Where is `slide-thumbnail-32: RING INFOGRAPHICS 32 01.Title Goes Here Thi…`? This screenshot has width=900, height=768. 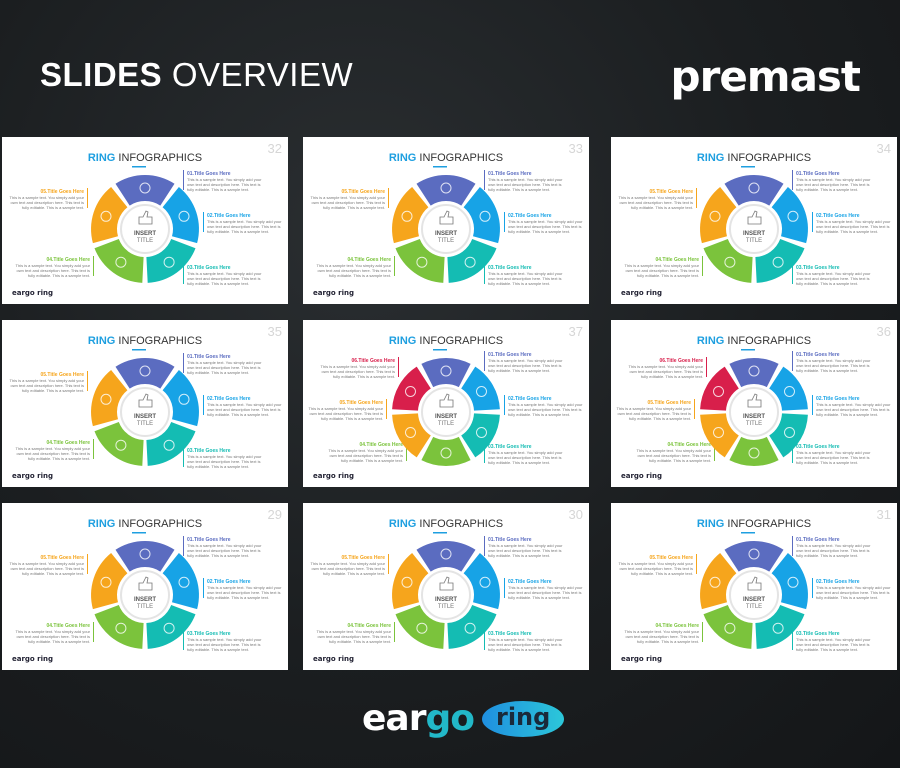
slide-thumbnail-32: RING INFOGRAPHICS 32 01.Title Goes Here Thi… is located at coordinates (145, 220).